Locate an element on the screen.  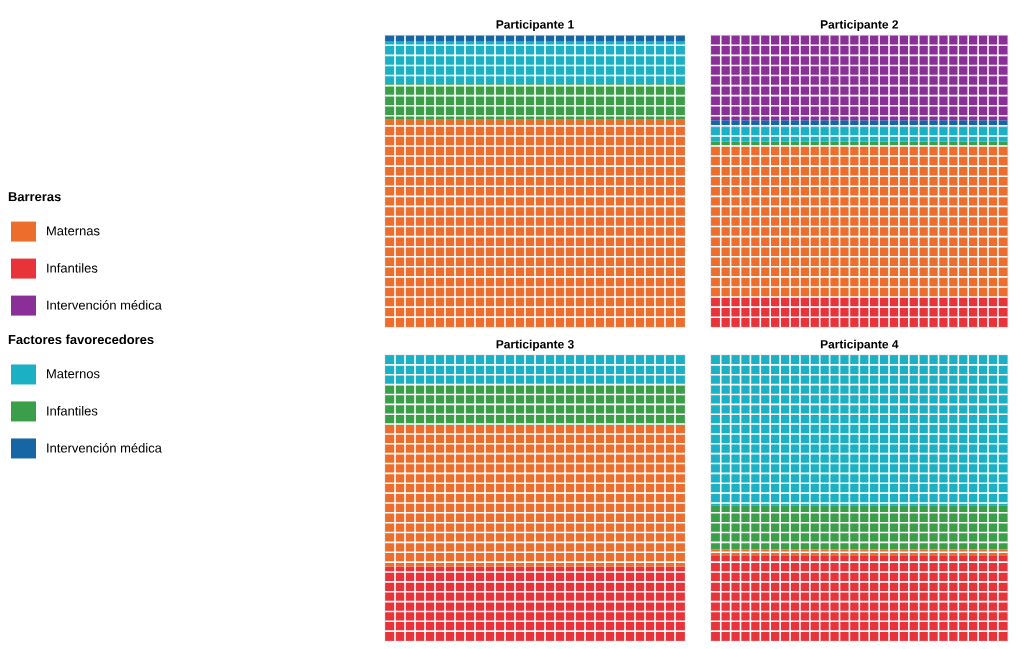
legend-title: Barreras is located at coordinates (34, 197).